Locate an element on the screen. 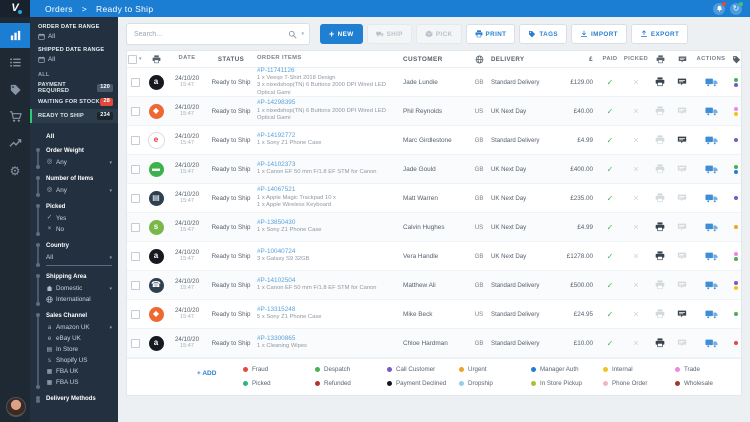 The image size is (750, 422). sync-button: ↻ is located at coordinates (736, 8).